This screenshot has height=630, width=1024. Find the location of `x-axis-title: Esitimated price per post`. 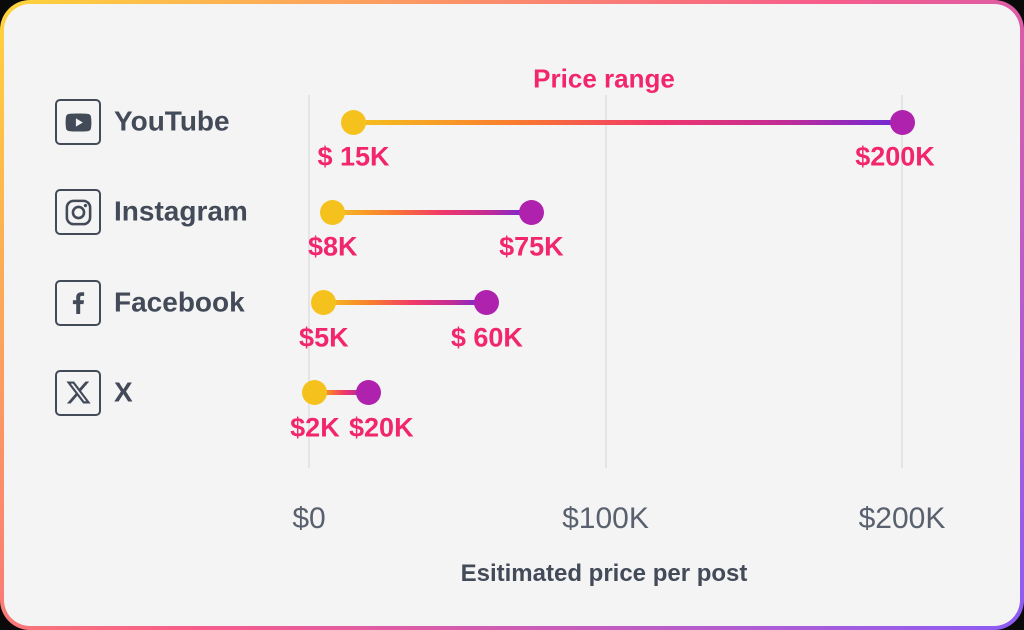

x-axis-title: Esitimated price per post is located at coordinates (604, 573).